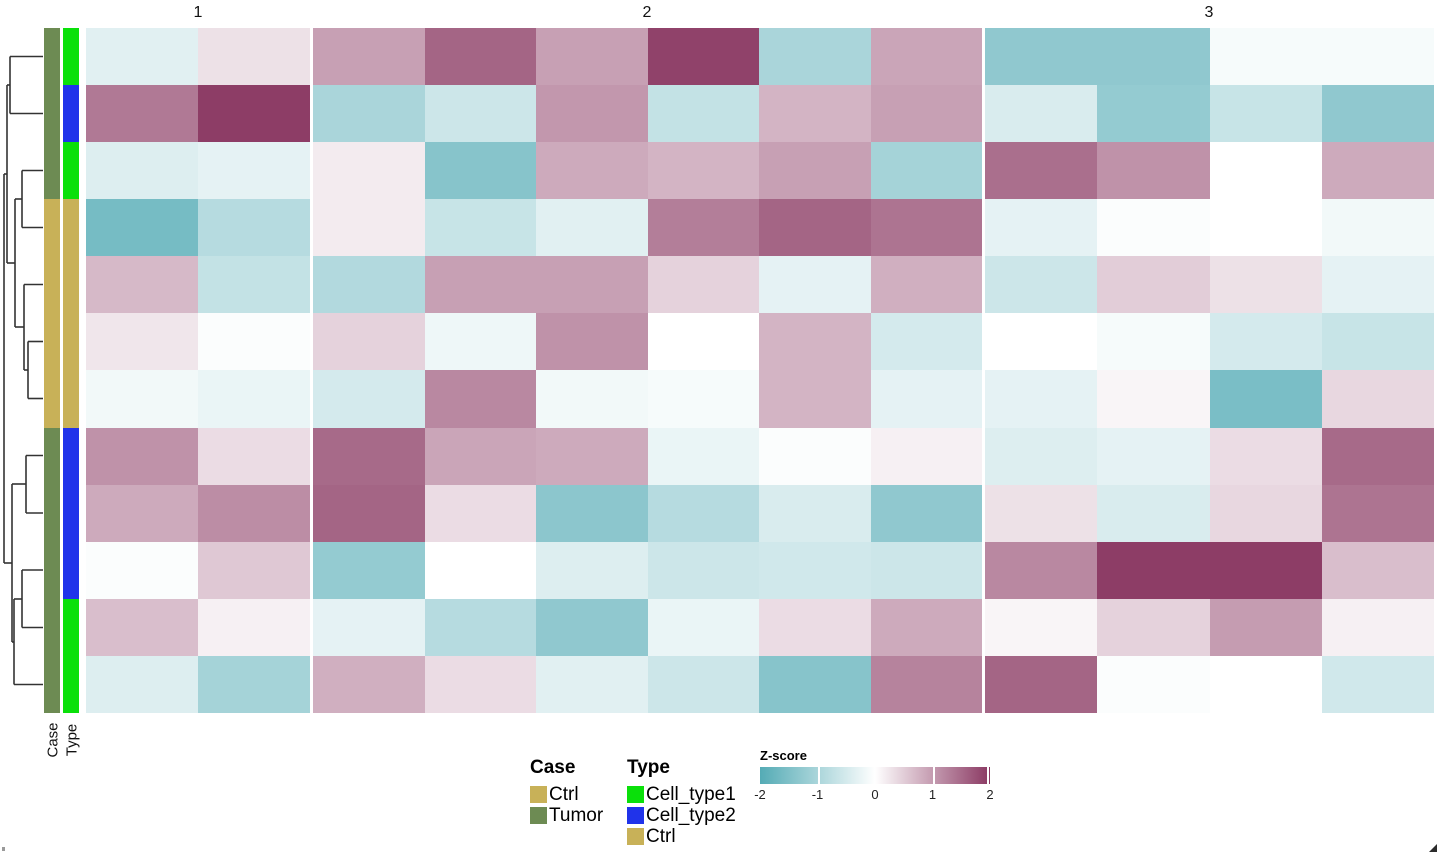 The width and height of the screenshot is (1438, 853). What do you see at coordinates (71, 399) in the screenshot?
I see `type-segment-Ctrl` at bounding box center [71, 399].